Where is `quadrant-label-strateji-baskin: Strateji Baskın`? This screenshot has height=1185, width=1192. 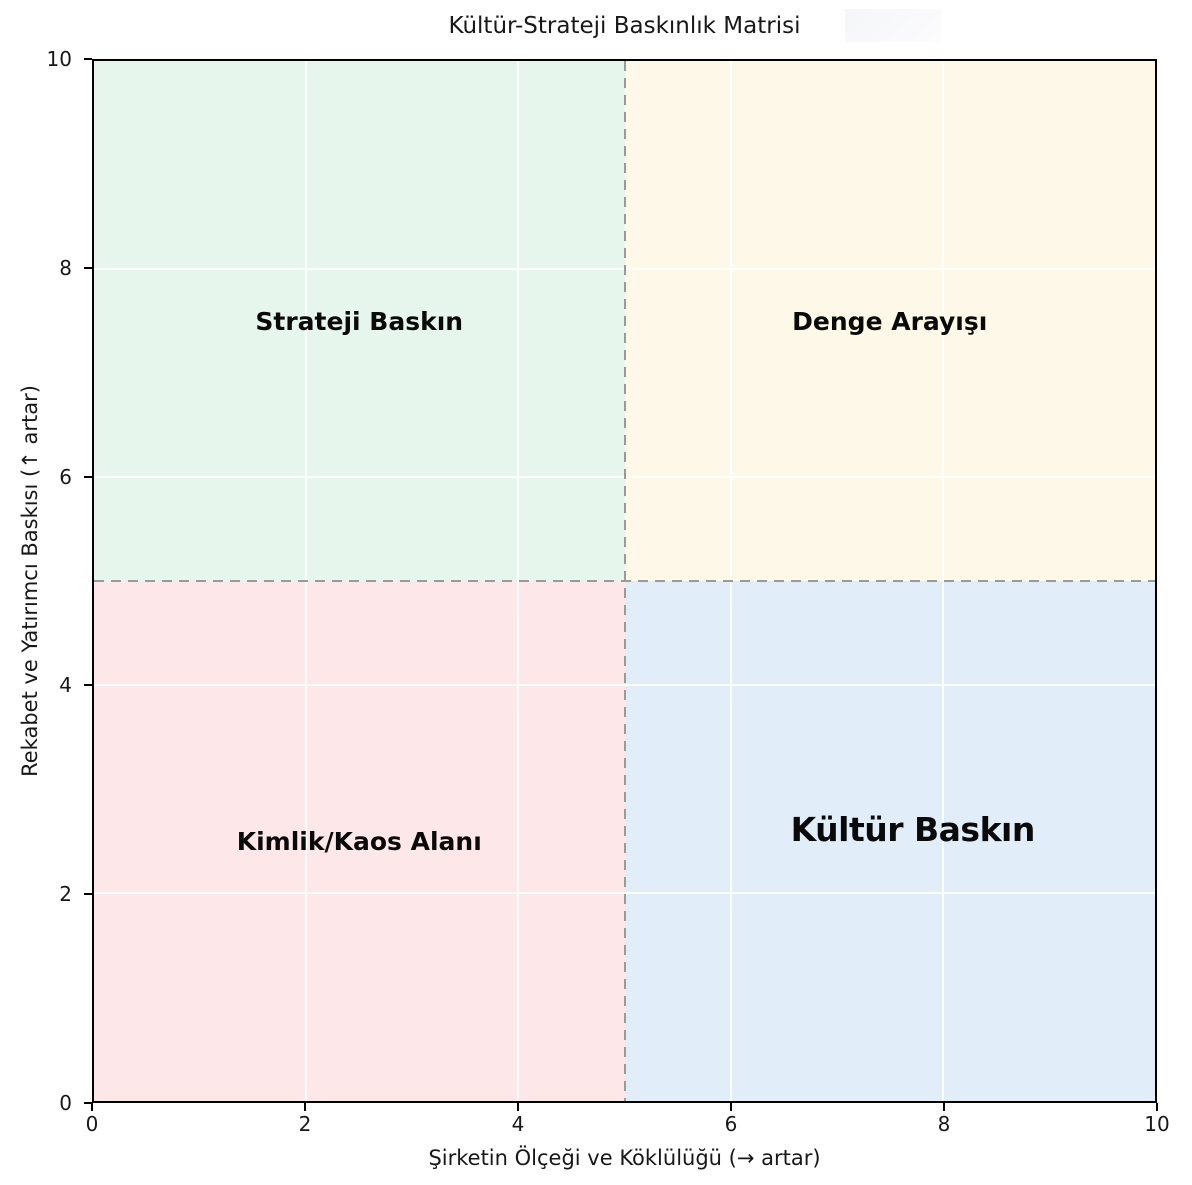 quadrant-label-strateji-baskin: Strateji Baskın is located at coordinates (359, 321).